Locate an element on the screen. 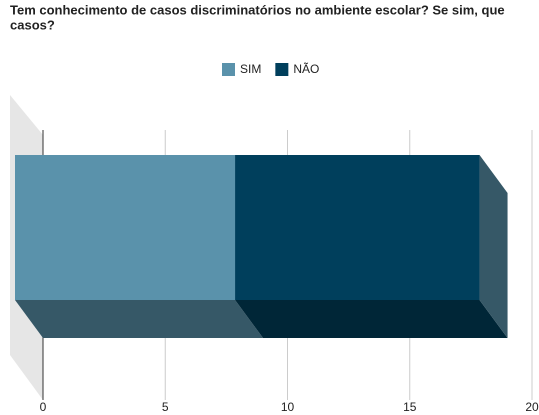 This screenshot has width=539, height=415. x-tick-label: 5 is located at coordinates (165, 407).